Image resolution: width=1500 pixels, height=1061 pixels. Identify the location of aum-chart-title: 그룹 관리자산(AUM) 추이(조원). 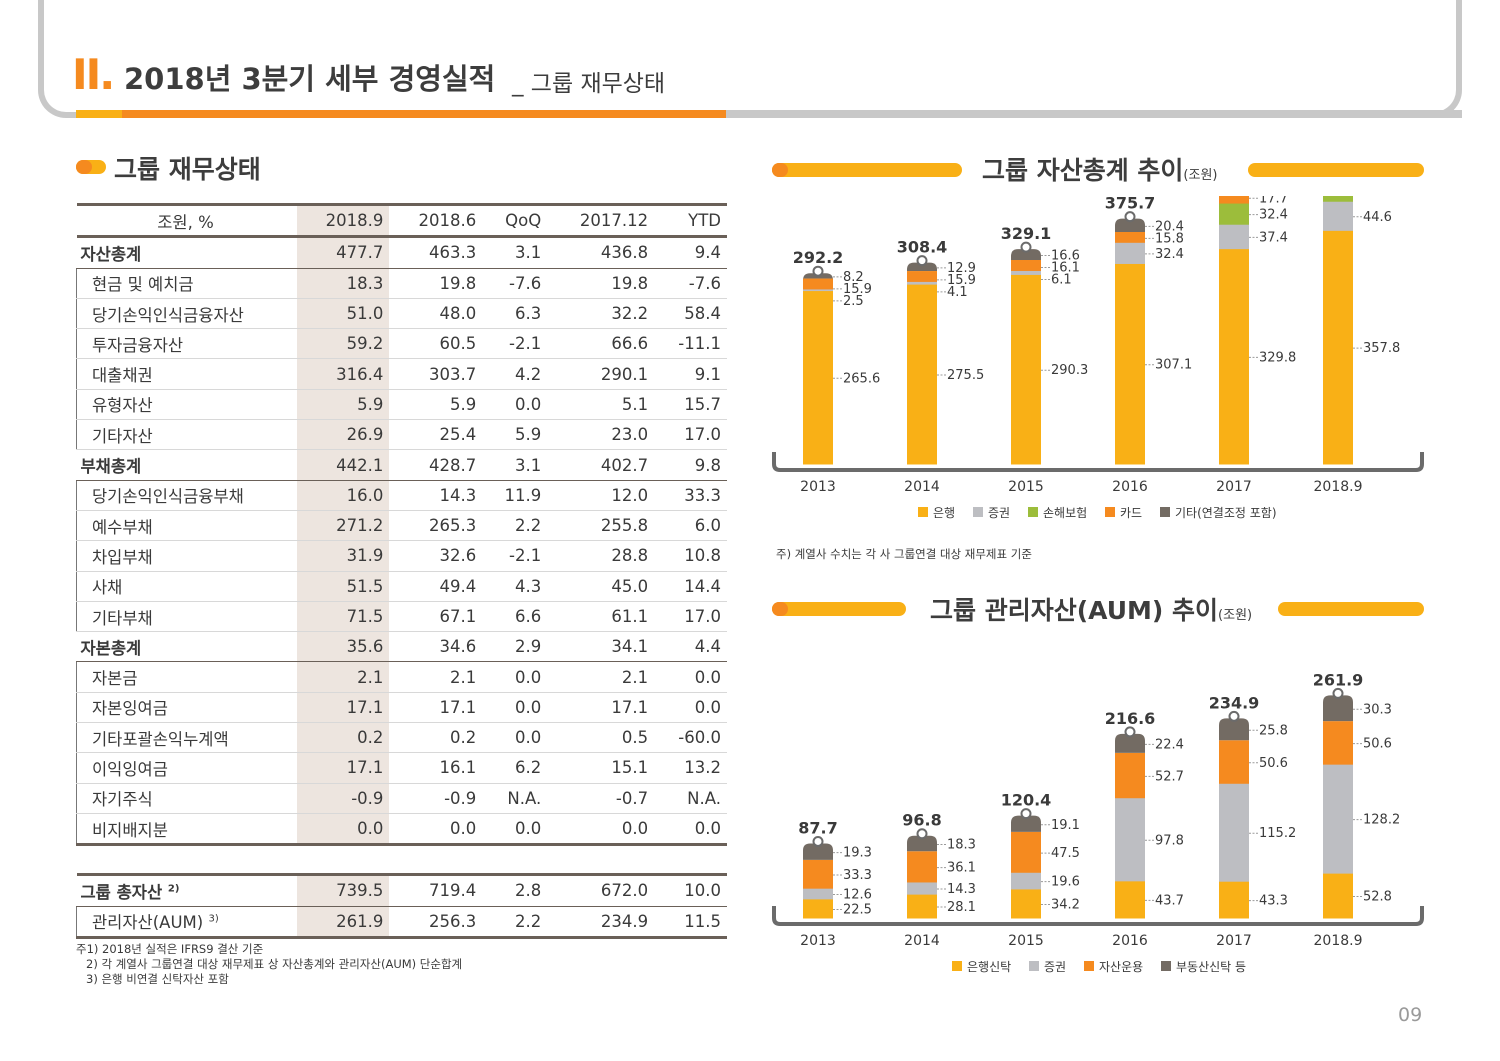
(1091, 610).